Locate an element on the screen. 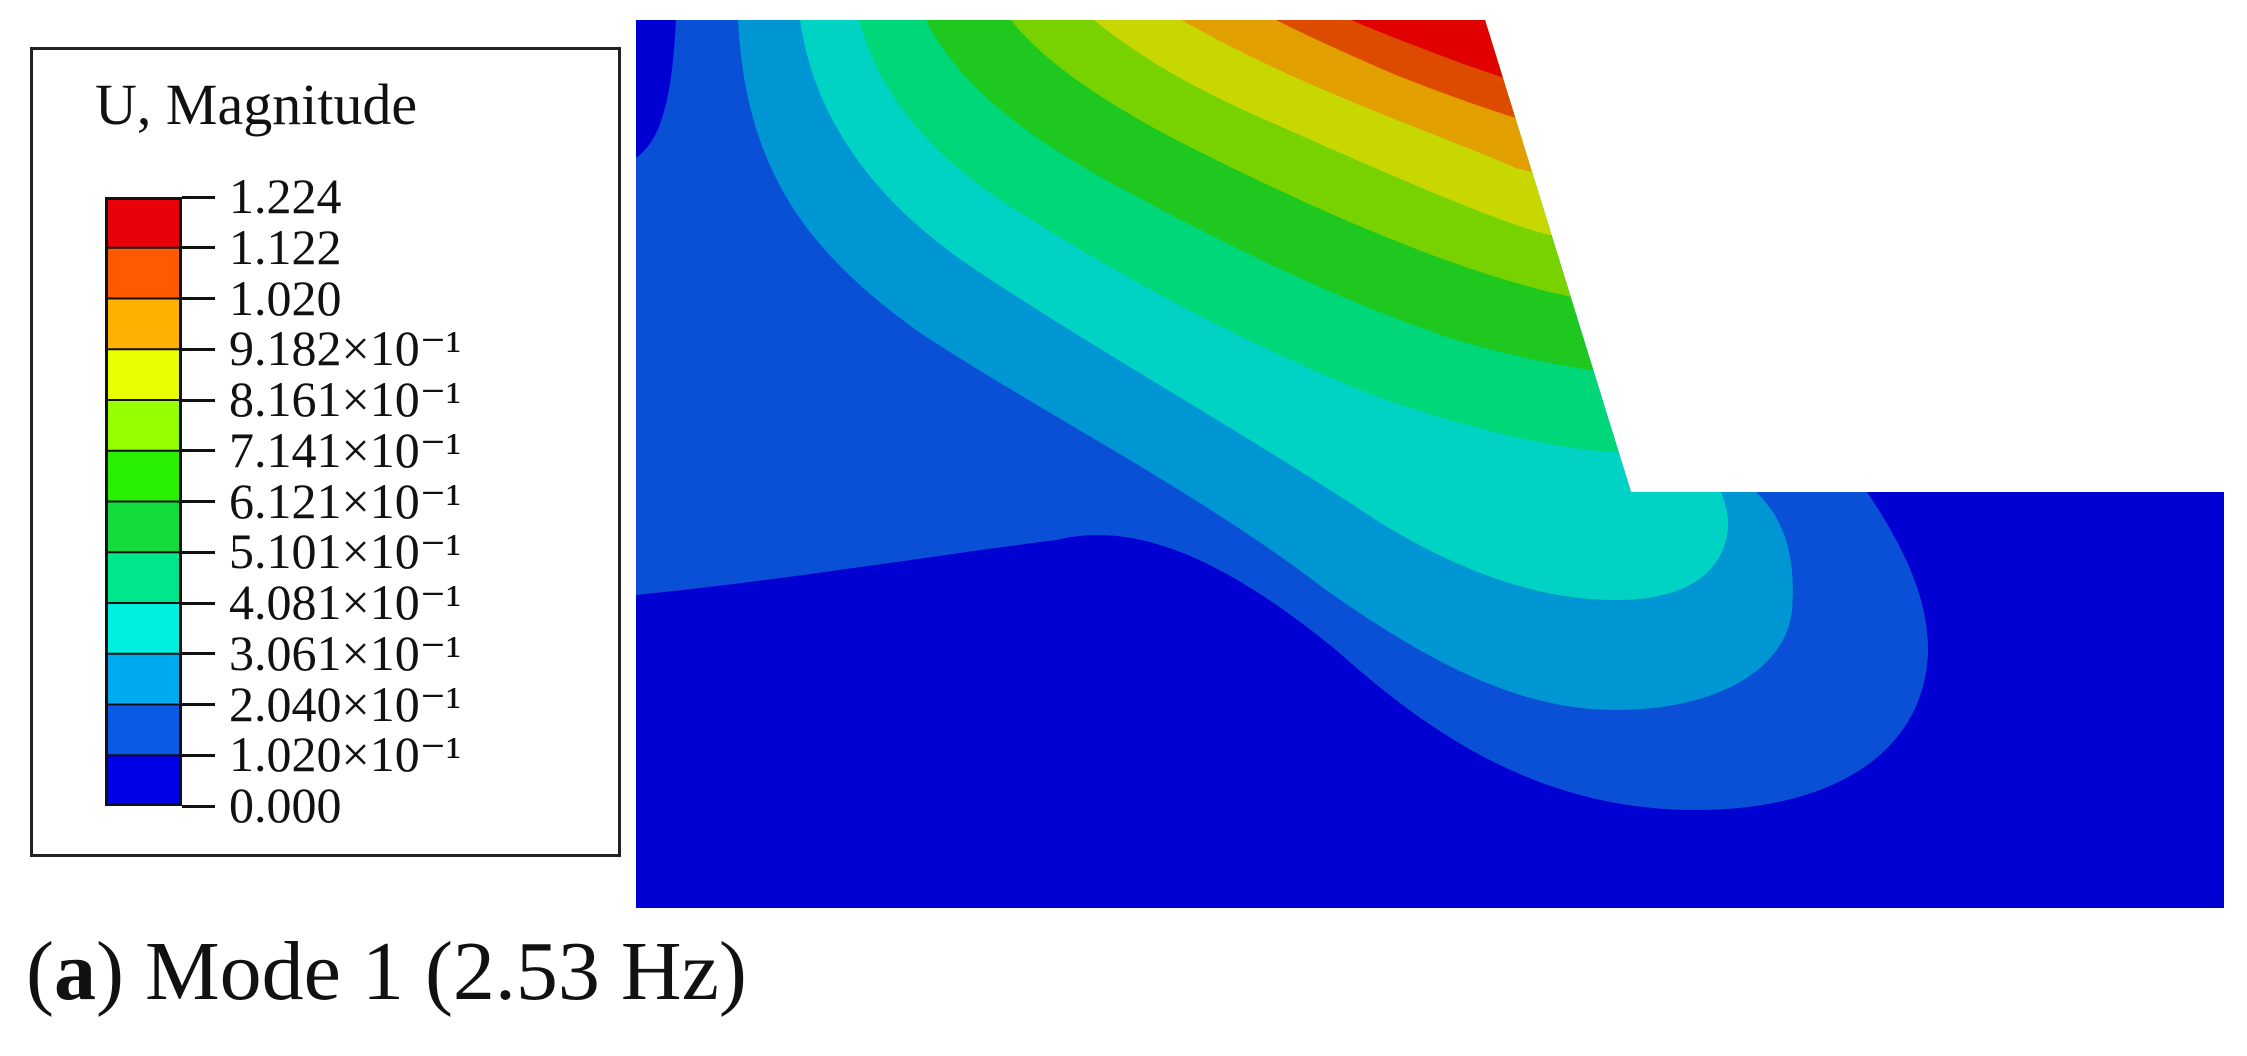 This screenshot has width=2247, height=1056. figure-caption: (a) Mode 1 (2.53 Hz) is located at coordinates (386, 972).